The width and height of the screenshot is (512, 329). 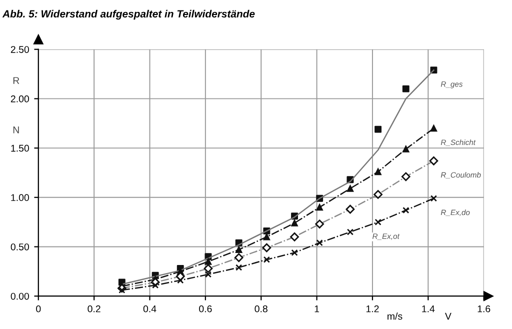 What do you see at coordinates (19, 98) in the screenshot?
I see `y-tick-label: 2.00` at bounding box center [19, 98].